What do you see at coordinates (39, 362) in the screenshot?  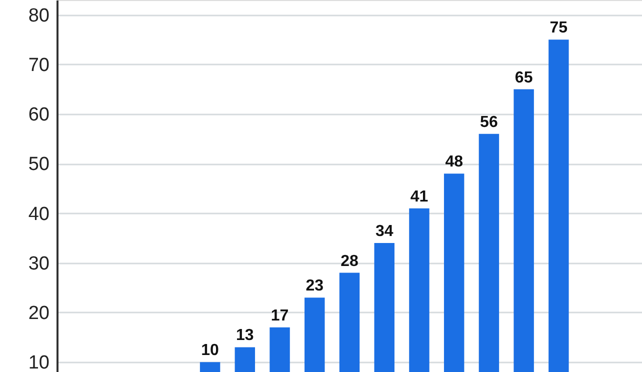 I see `y-tick-label: 10` at bounding box center [39, 362].